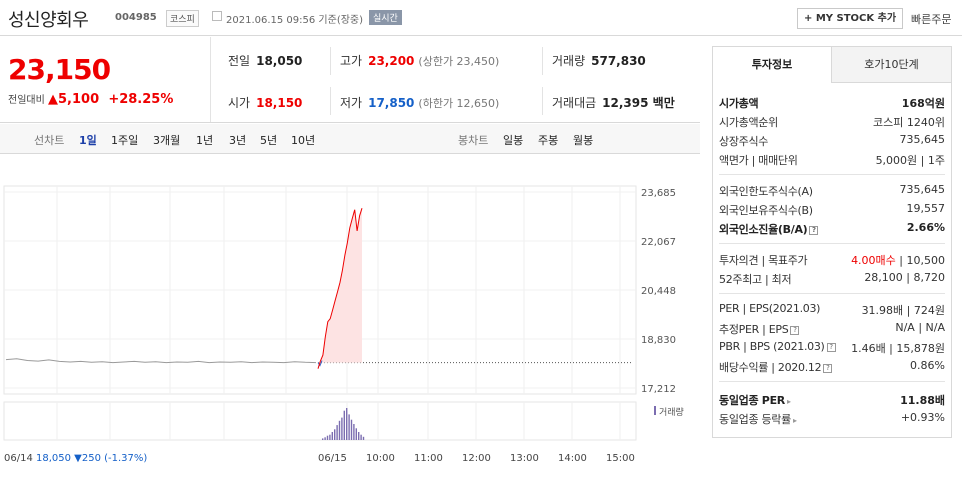 This screenshot has height=486, width=962. What do you see at coordinates (763, 229) in the screenshot?
I see `foreign-ratio-label: 외국인소진율(B/A)` at bounding box center [763, 229].